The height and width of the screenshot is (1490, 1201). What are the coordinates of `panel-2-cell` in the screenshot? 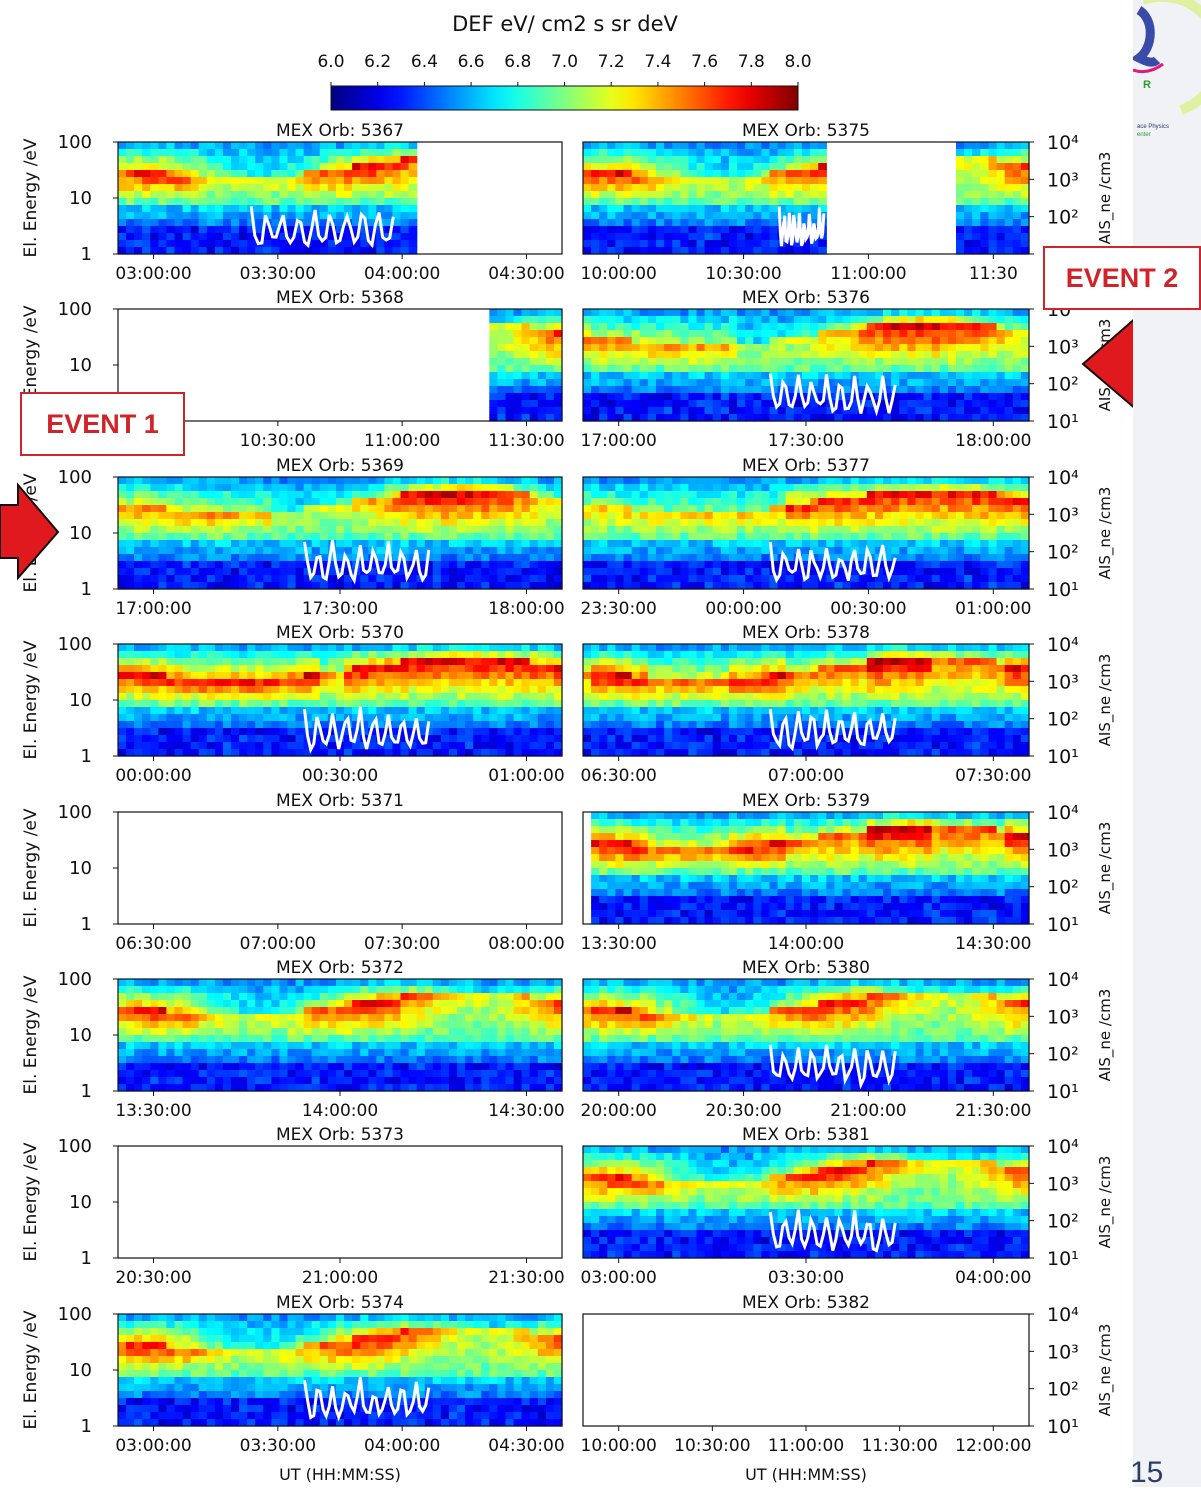 It's located at (558, 334).